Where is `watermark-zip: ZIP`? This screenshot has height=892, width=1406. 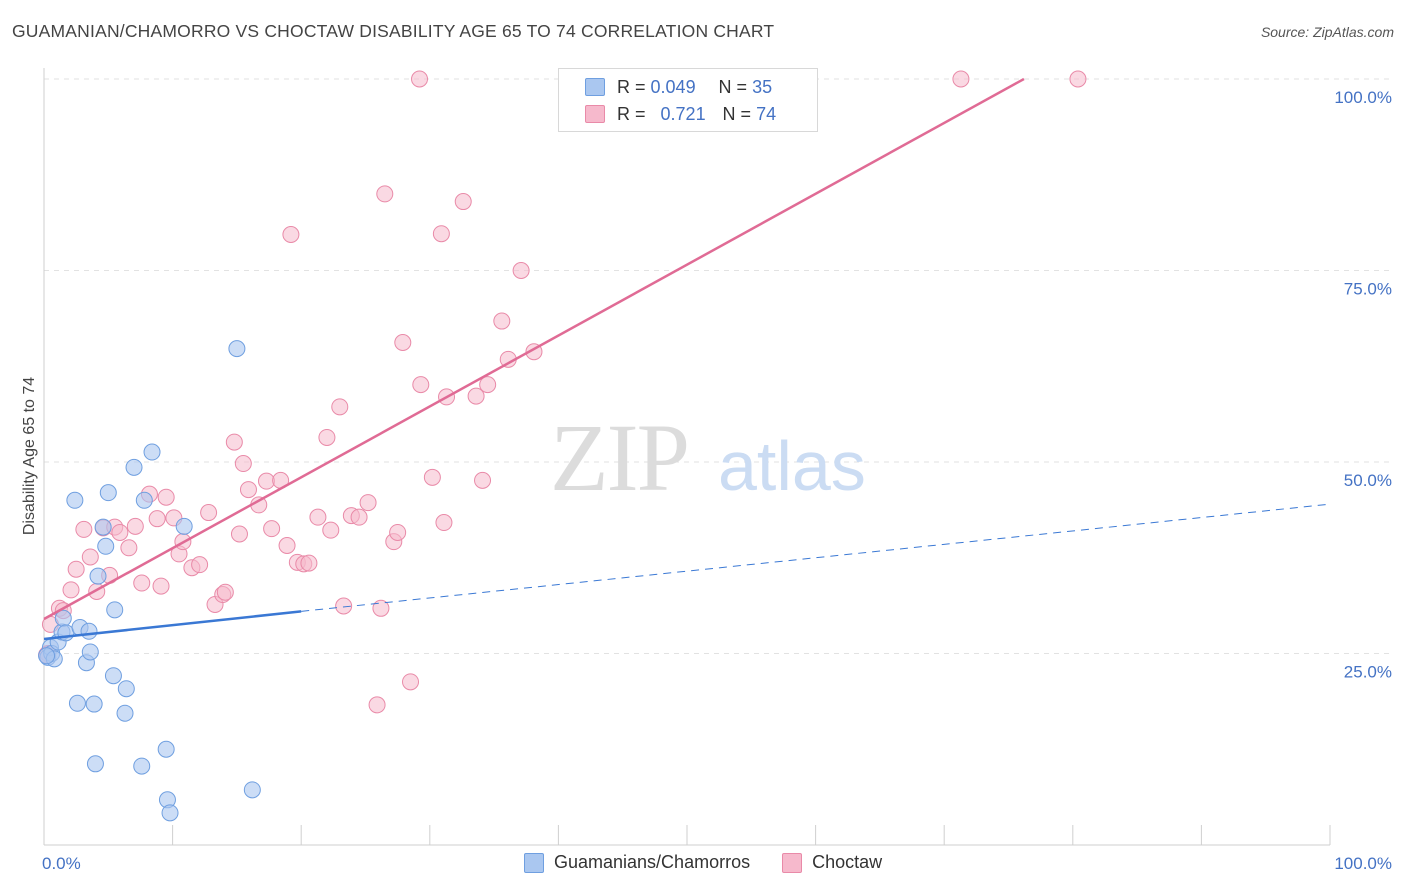 watermark-zip: ZIP is located at coordinates (619, 457).